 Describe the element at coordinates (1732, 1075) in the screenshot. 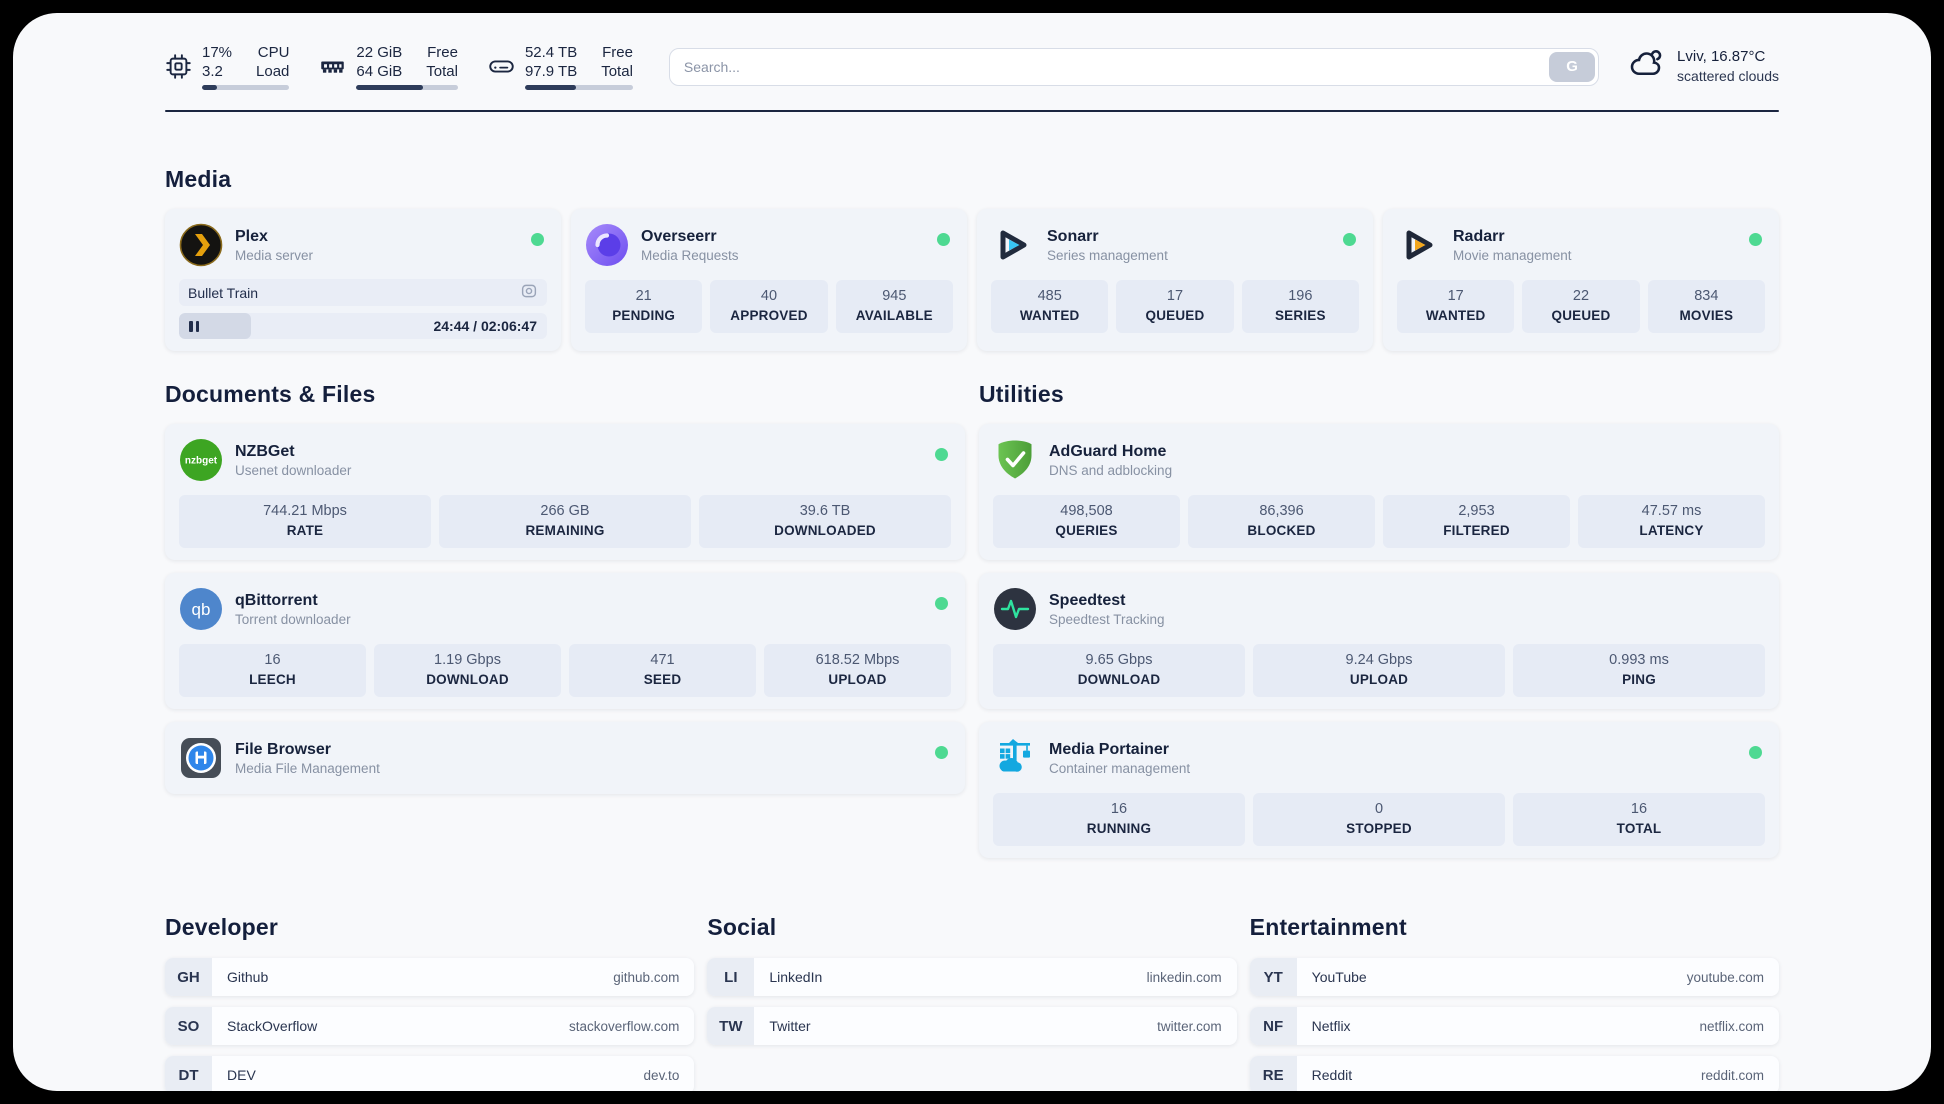

I see `bookmark-url: reddit.com` at that location.